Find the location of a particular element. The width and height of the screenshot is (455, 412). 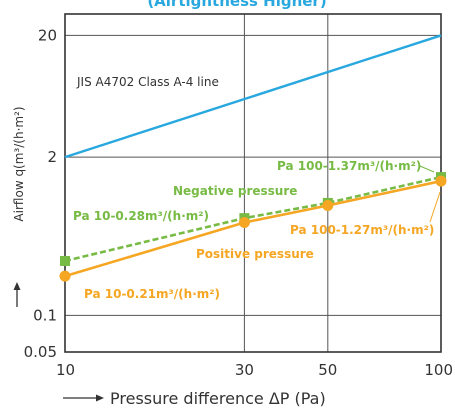

x-tick-label-100: 100 is located at coordinates (438, 370).